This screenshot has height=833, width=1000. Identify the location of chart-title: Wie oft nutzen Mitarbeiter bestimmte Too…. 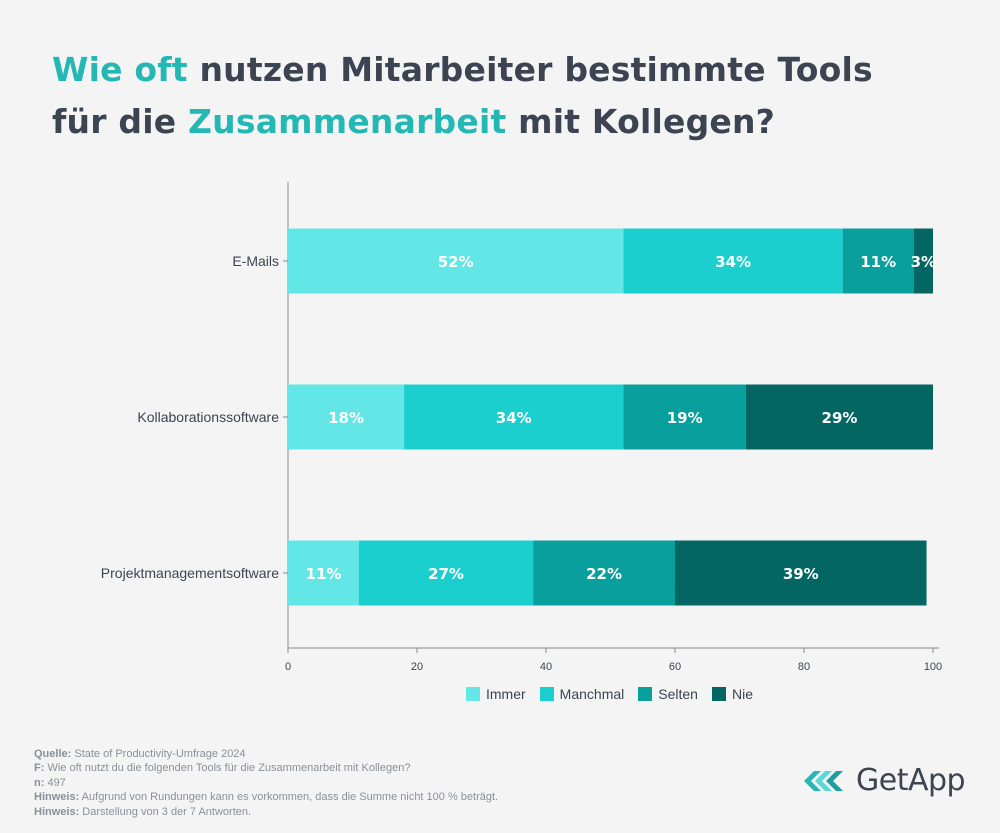
(512, 96).